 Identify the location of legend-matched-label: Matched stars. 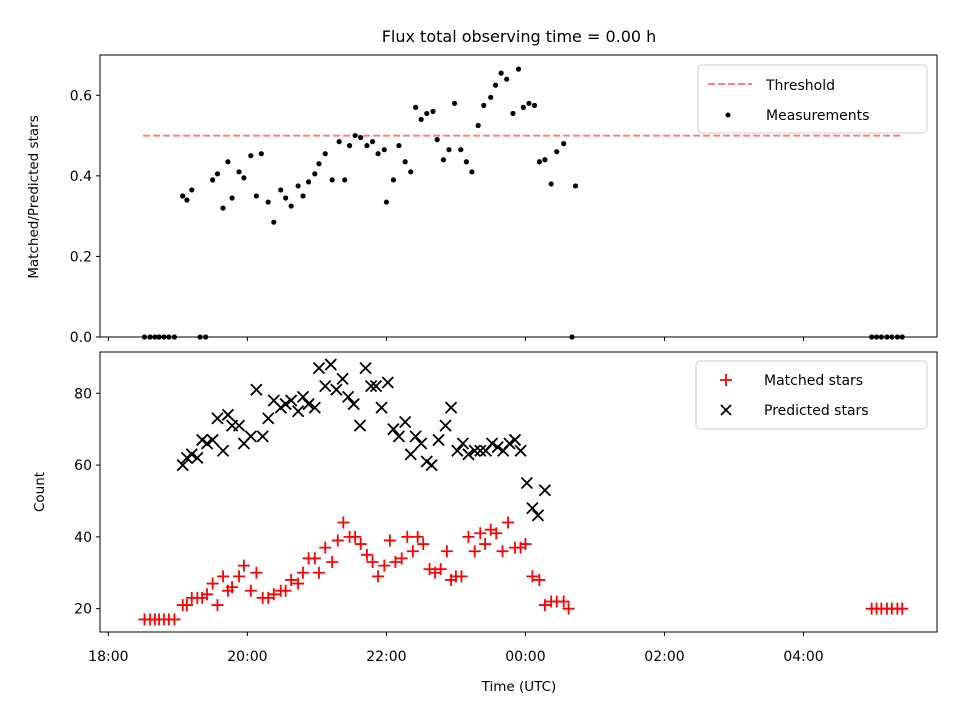
(813, 381).